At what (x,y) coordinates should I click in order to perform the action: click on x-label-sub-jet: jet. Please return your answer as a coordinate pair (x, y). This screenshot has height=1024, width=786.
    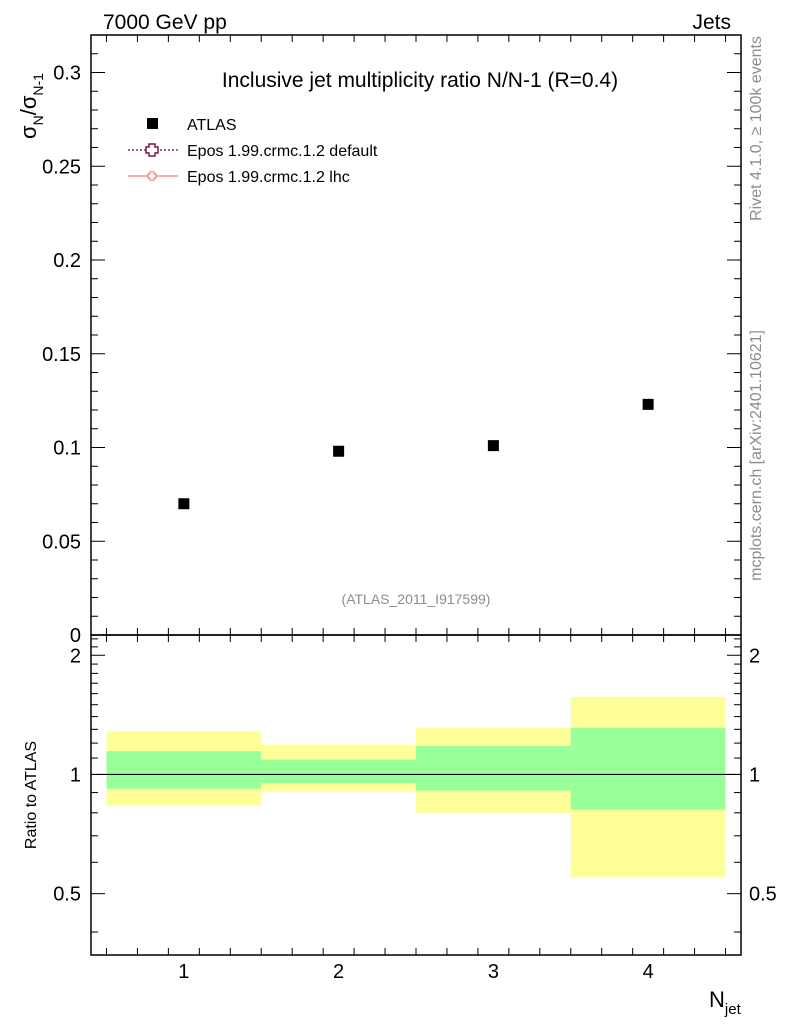
    Looking at the image, I should click on (733, 1009).